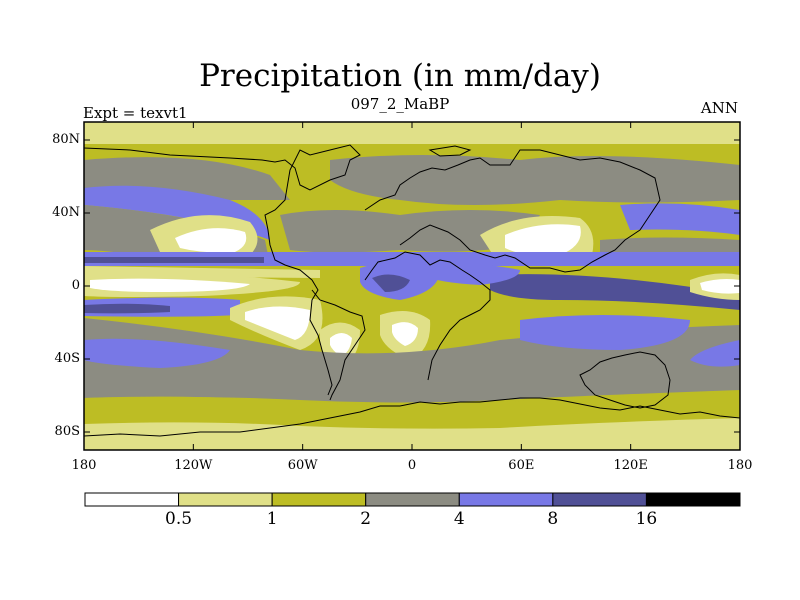 This screenshot has height=600, width=800. What do you see at coordinates (179, 519) in the screenshot?
I see `colorbar-label: 0.5` at bounding box center [179, 519].